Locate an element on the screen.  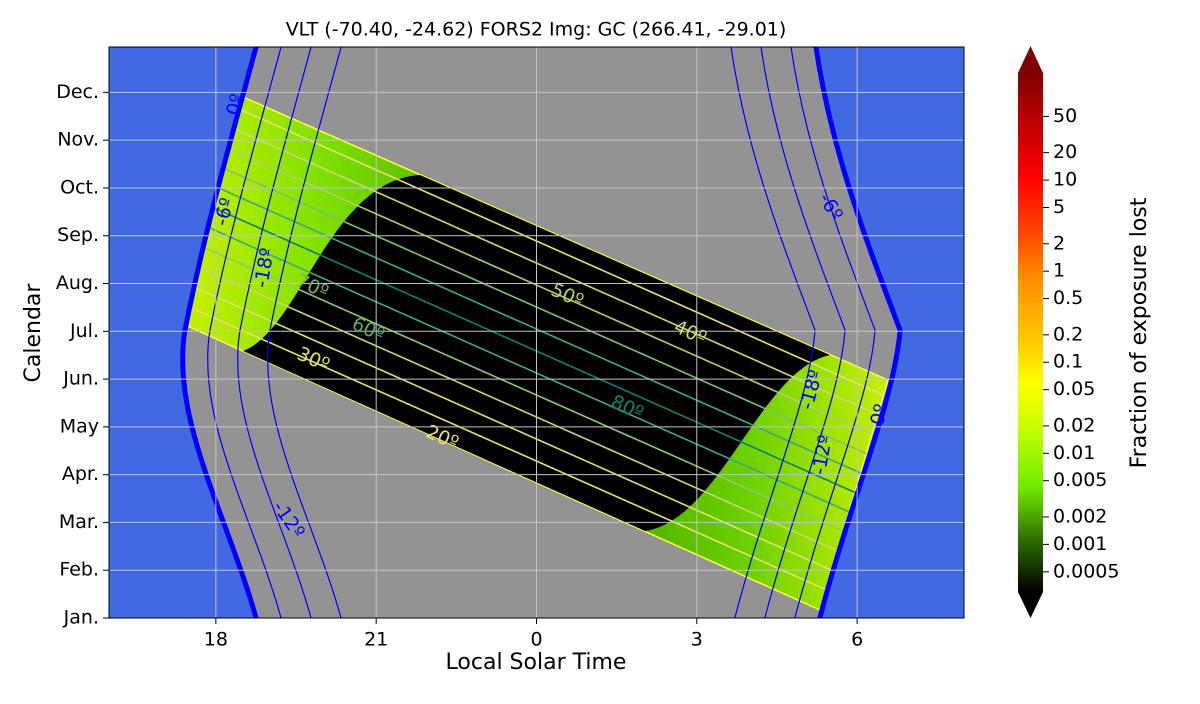
y-tick-label: Dec. is located at coordinates (77, 92).